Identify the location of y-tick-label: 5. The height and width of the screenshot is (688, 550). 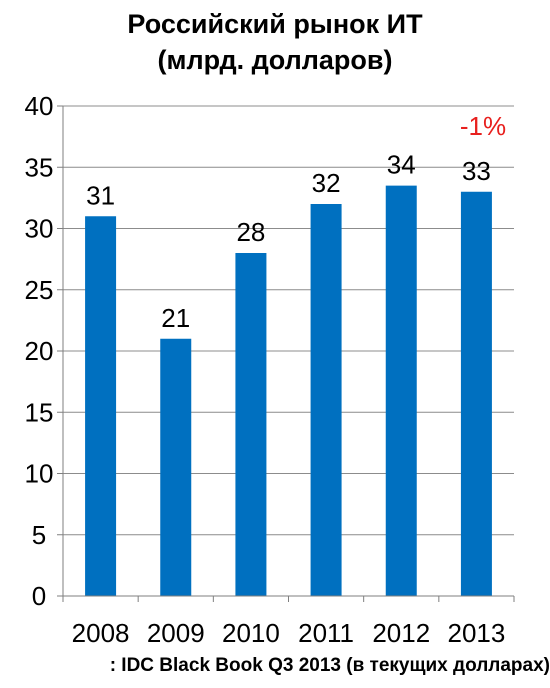
(39, 535).